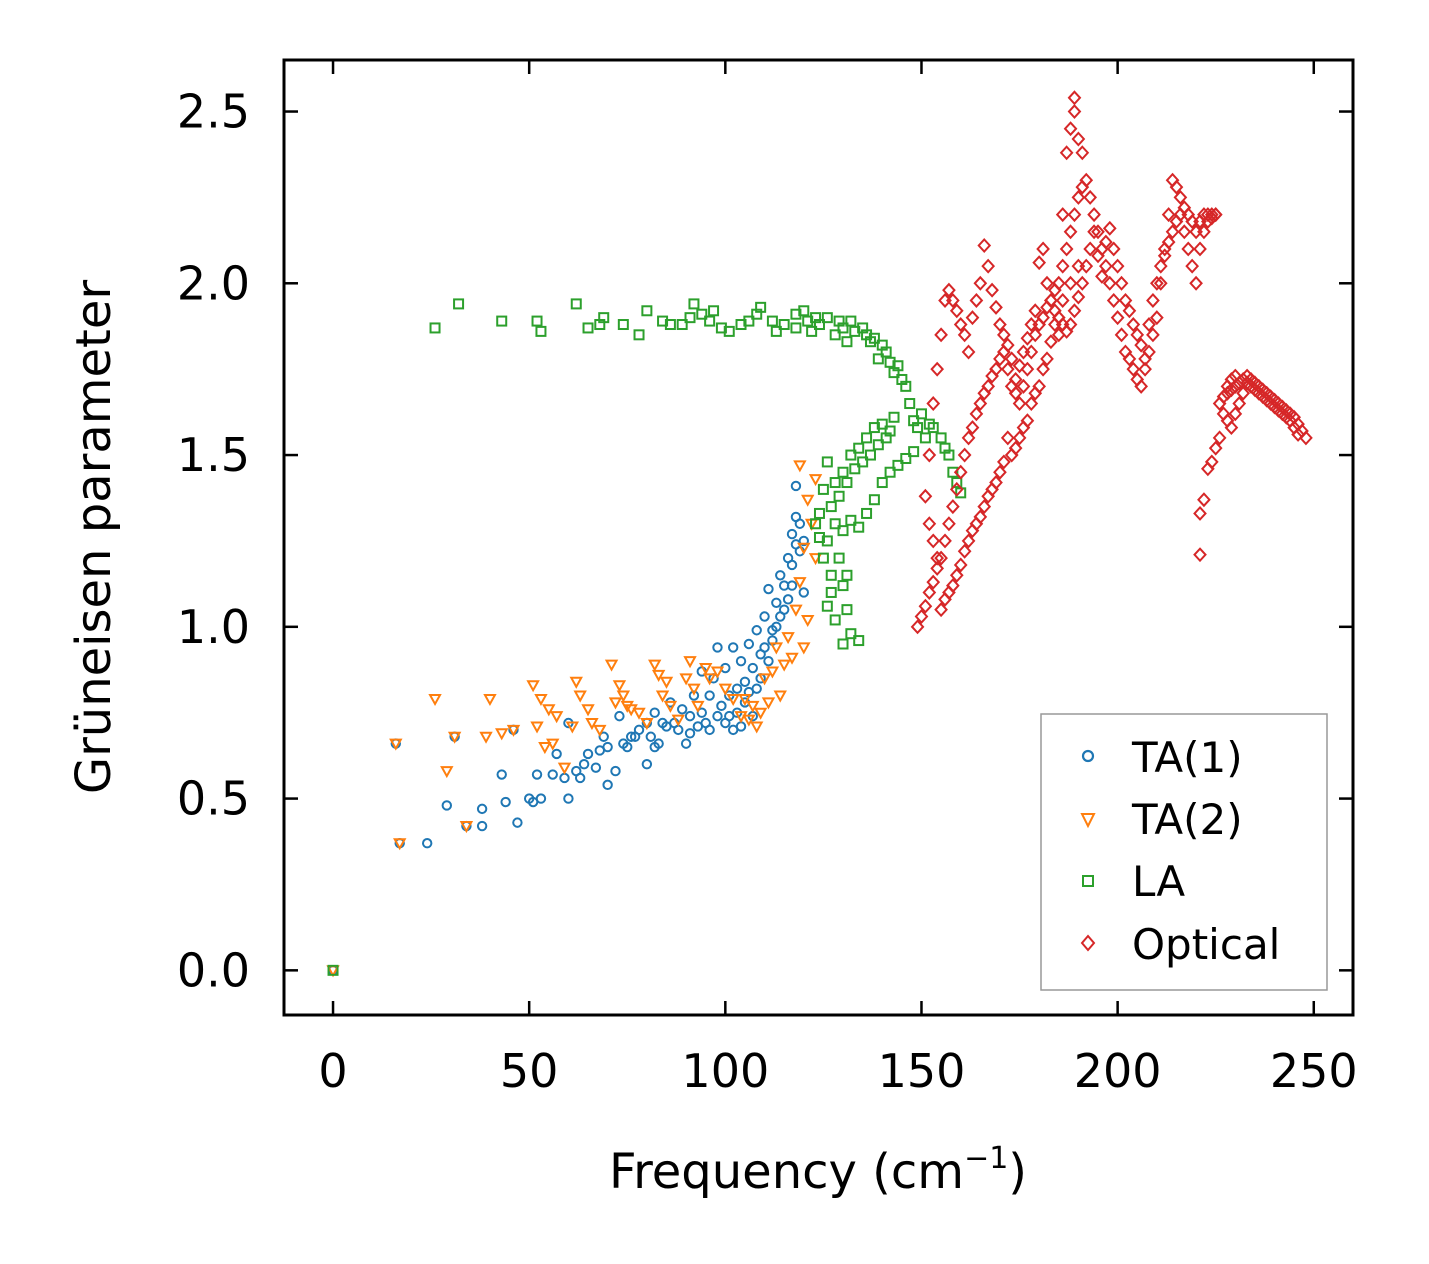 The width and height of the screenshot is (1429, 1264). What do you see at coordinates (213, 799) in the screenshot?
I see `y-tick-label: 0.5` at bounding box center [213, 799].